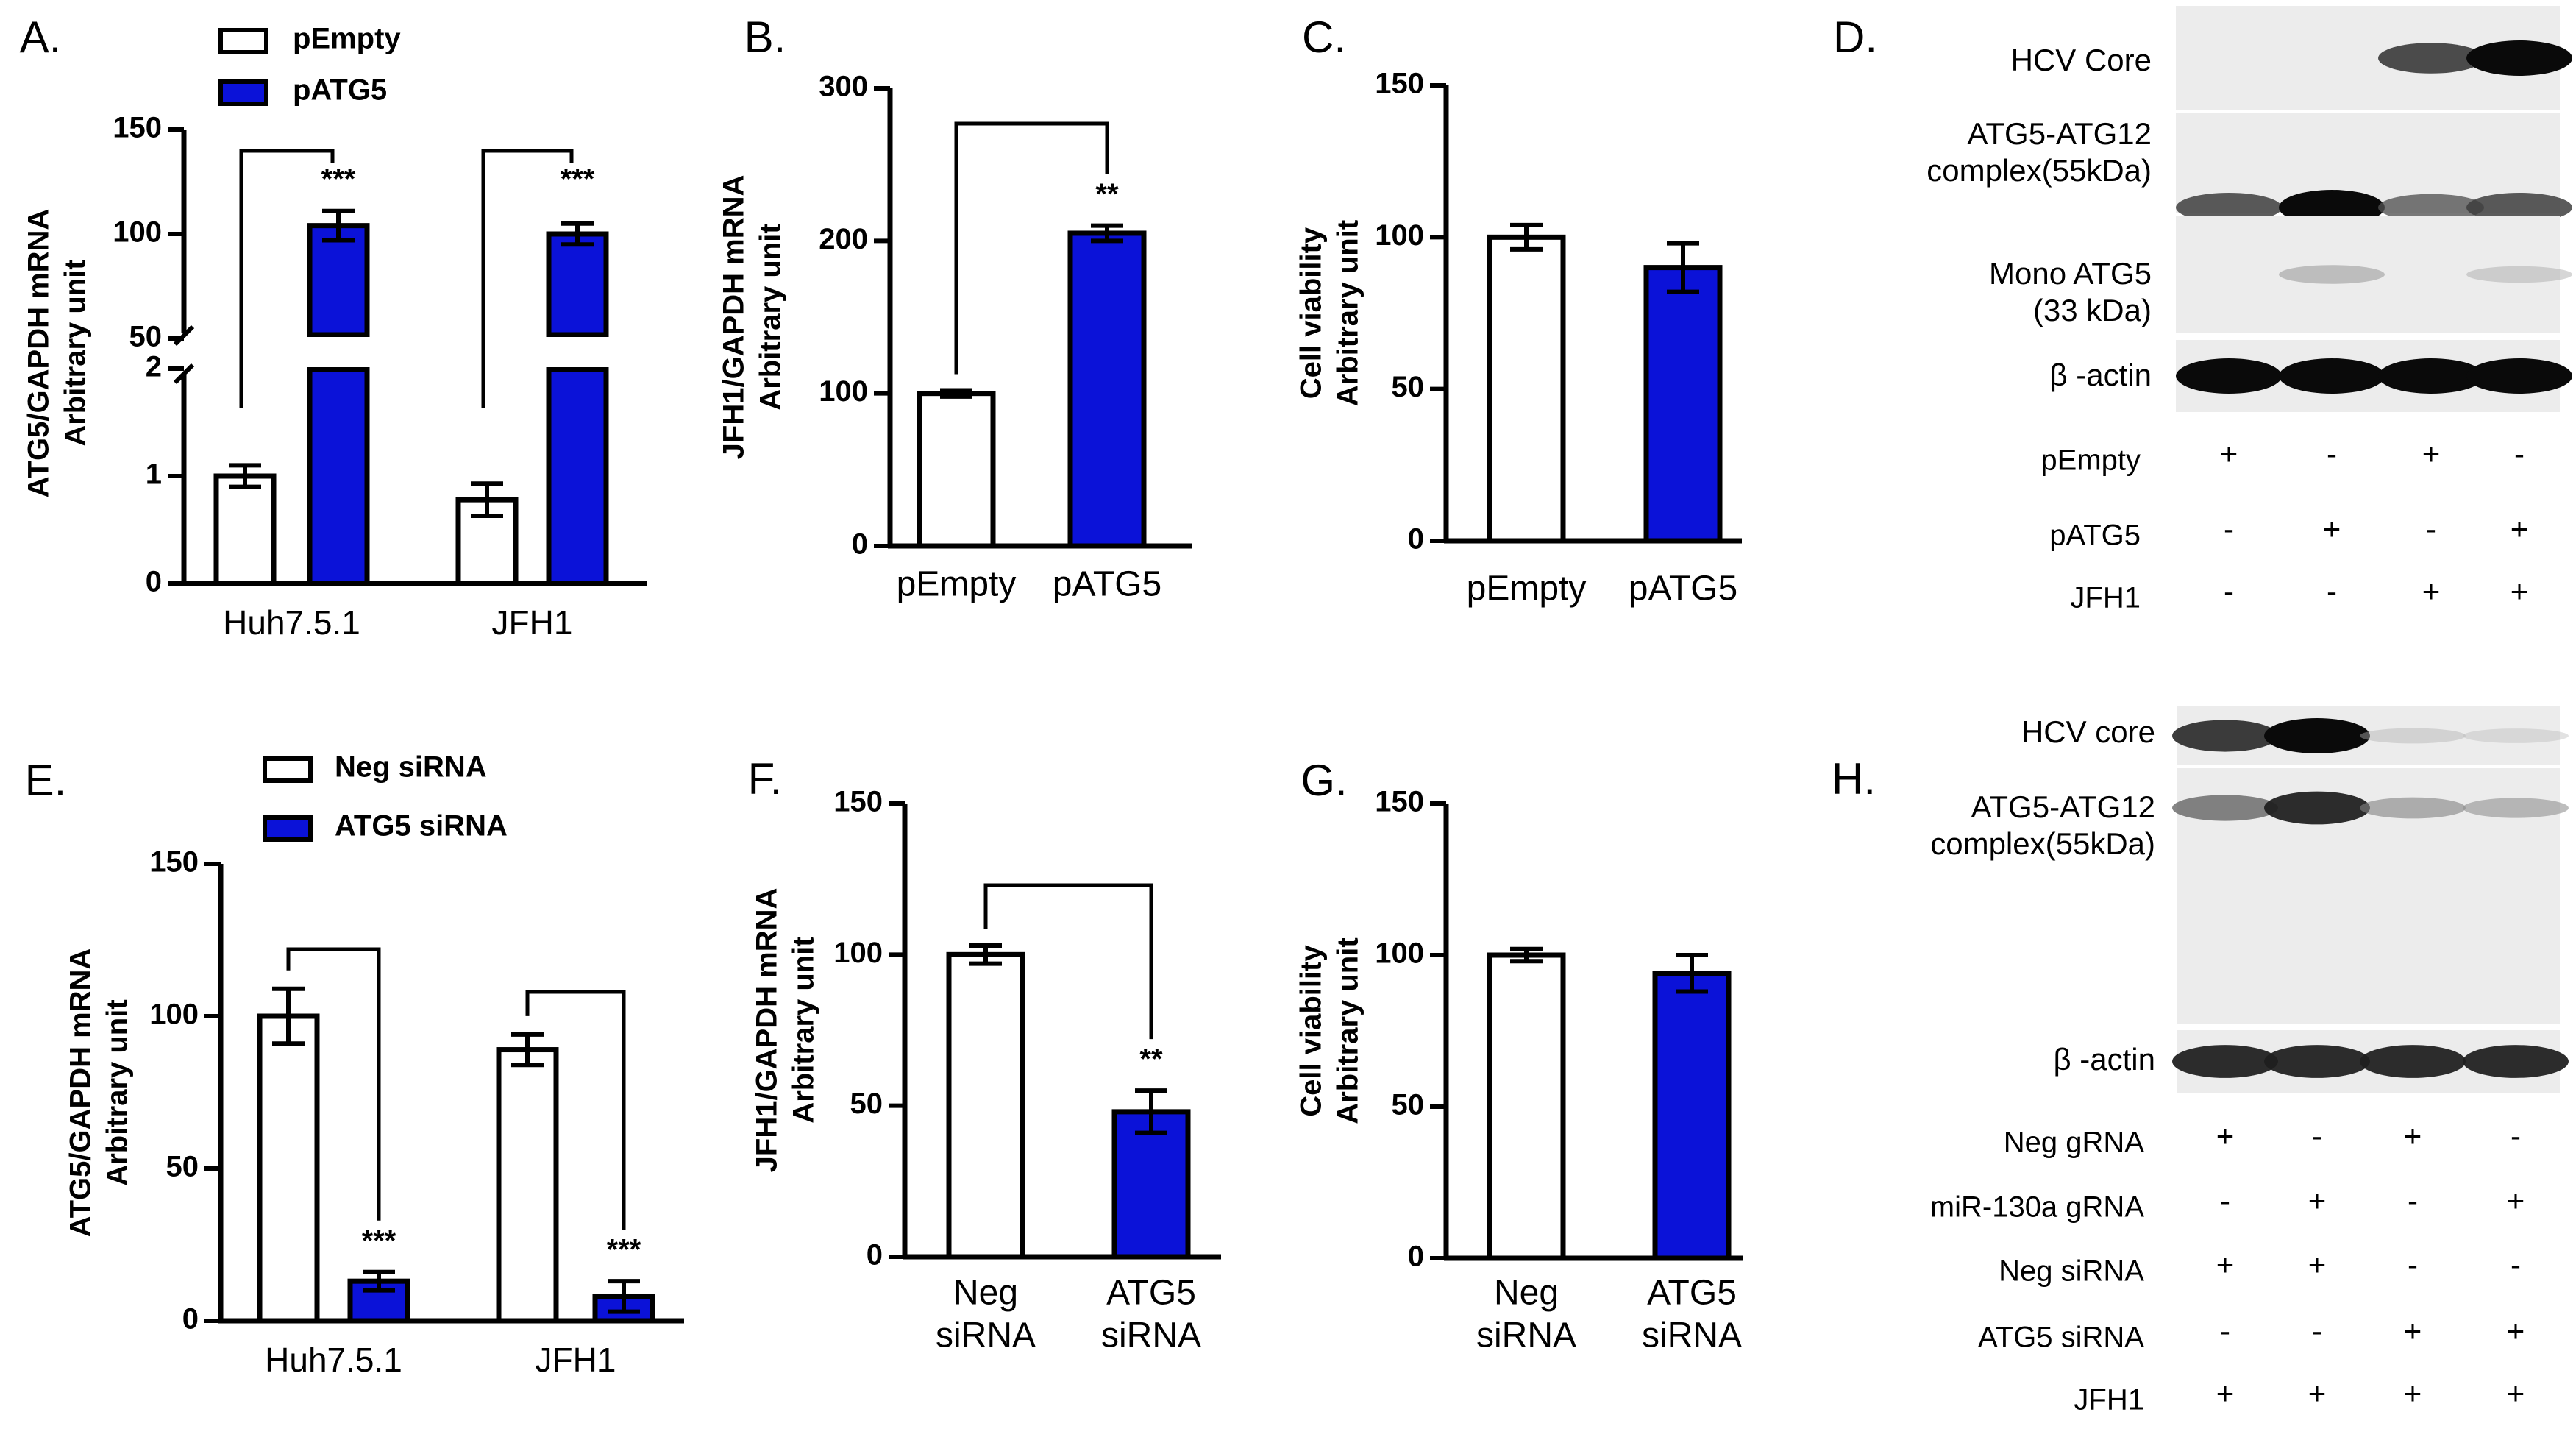  Describe the element at coordinates (577, 284) in the screenshot. I see `bar-patg5-upper` at that location.